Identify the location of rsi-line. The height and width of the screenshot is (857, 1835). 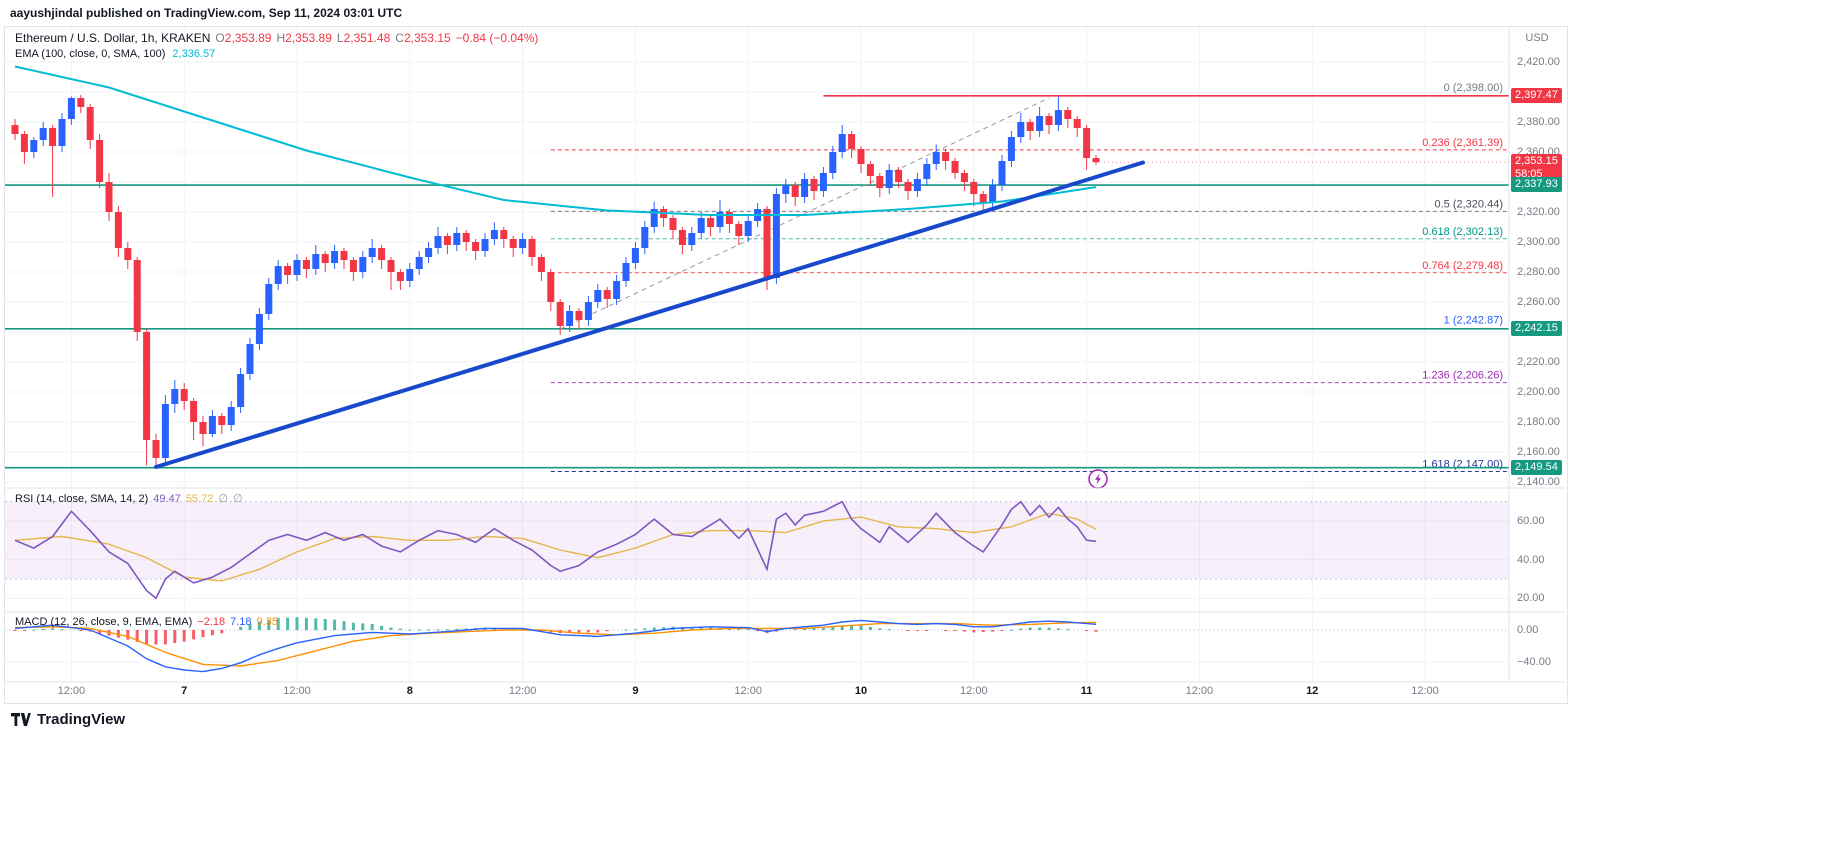
(555, 550).